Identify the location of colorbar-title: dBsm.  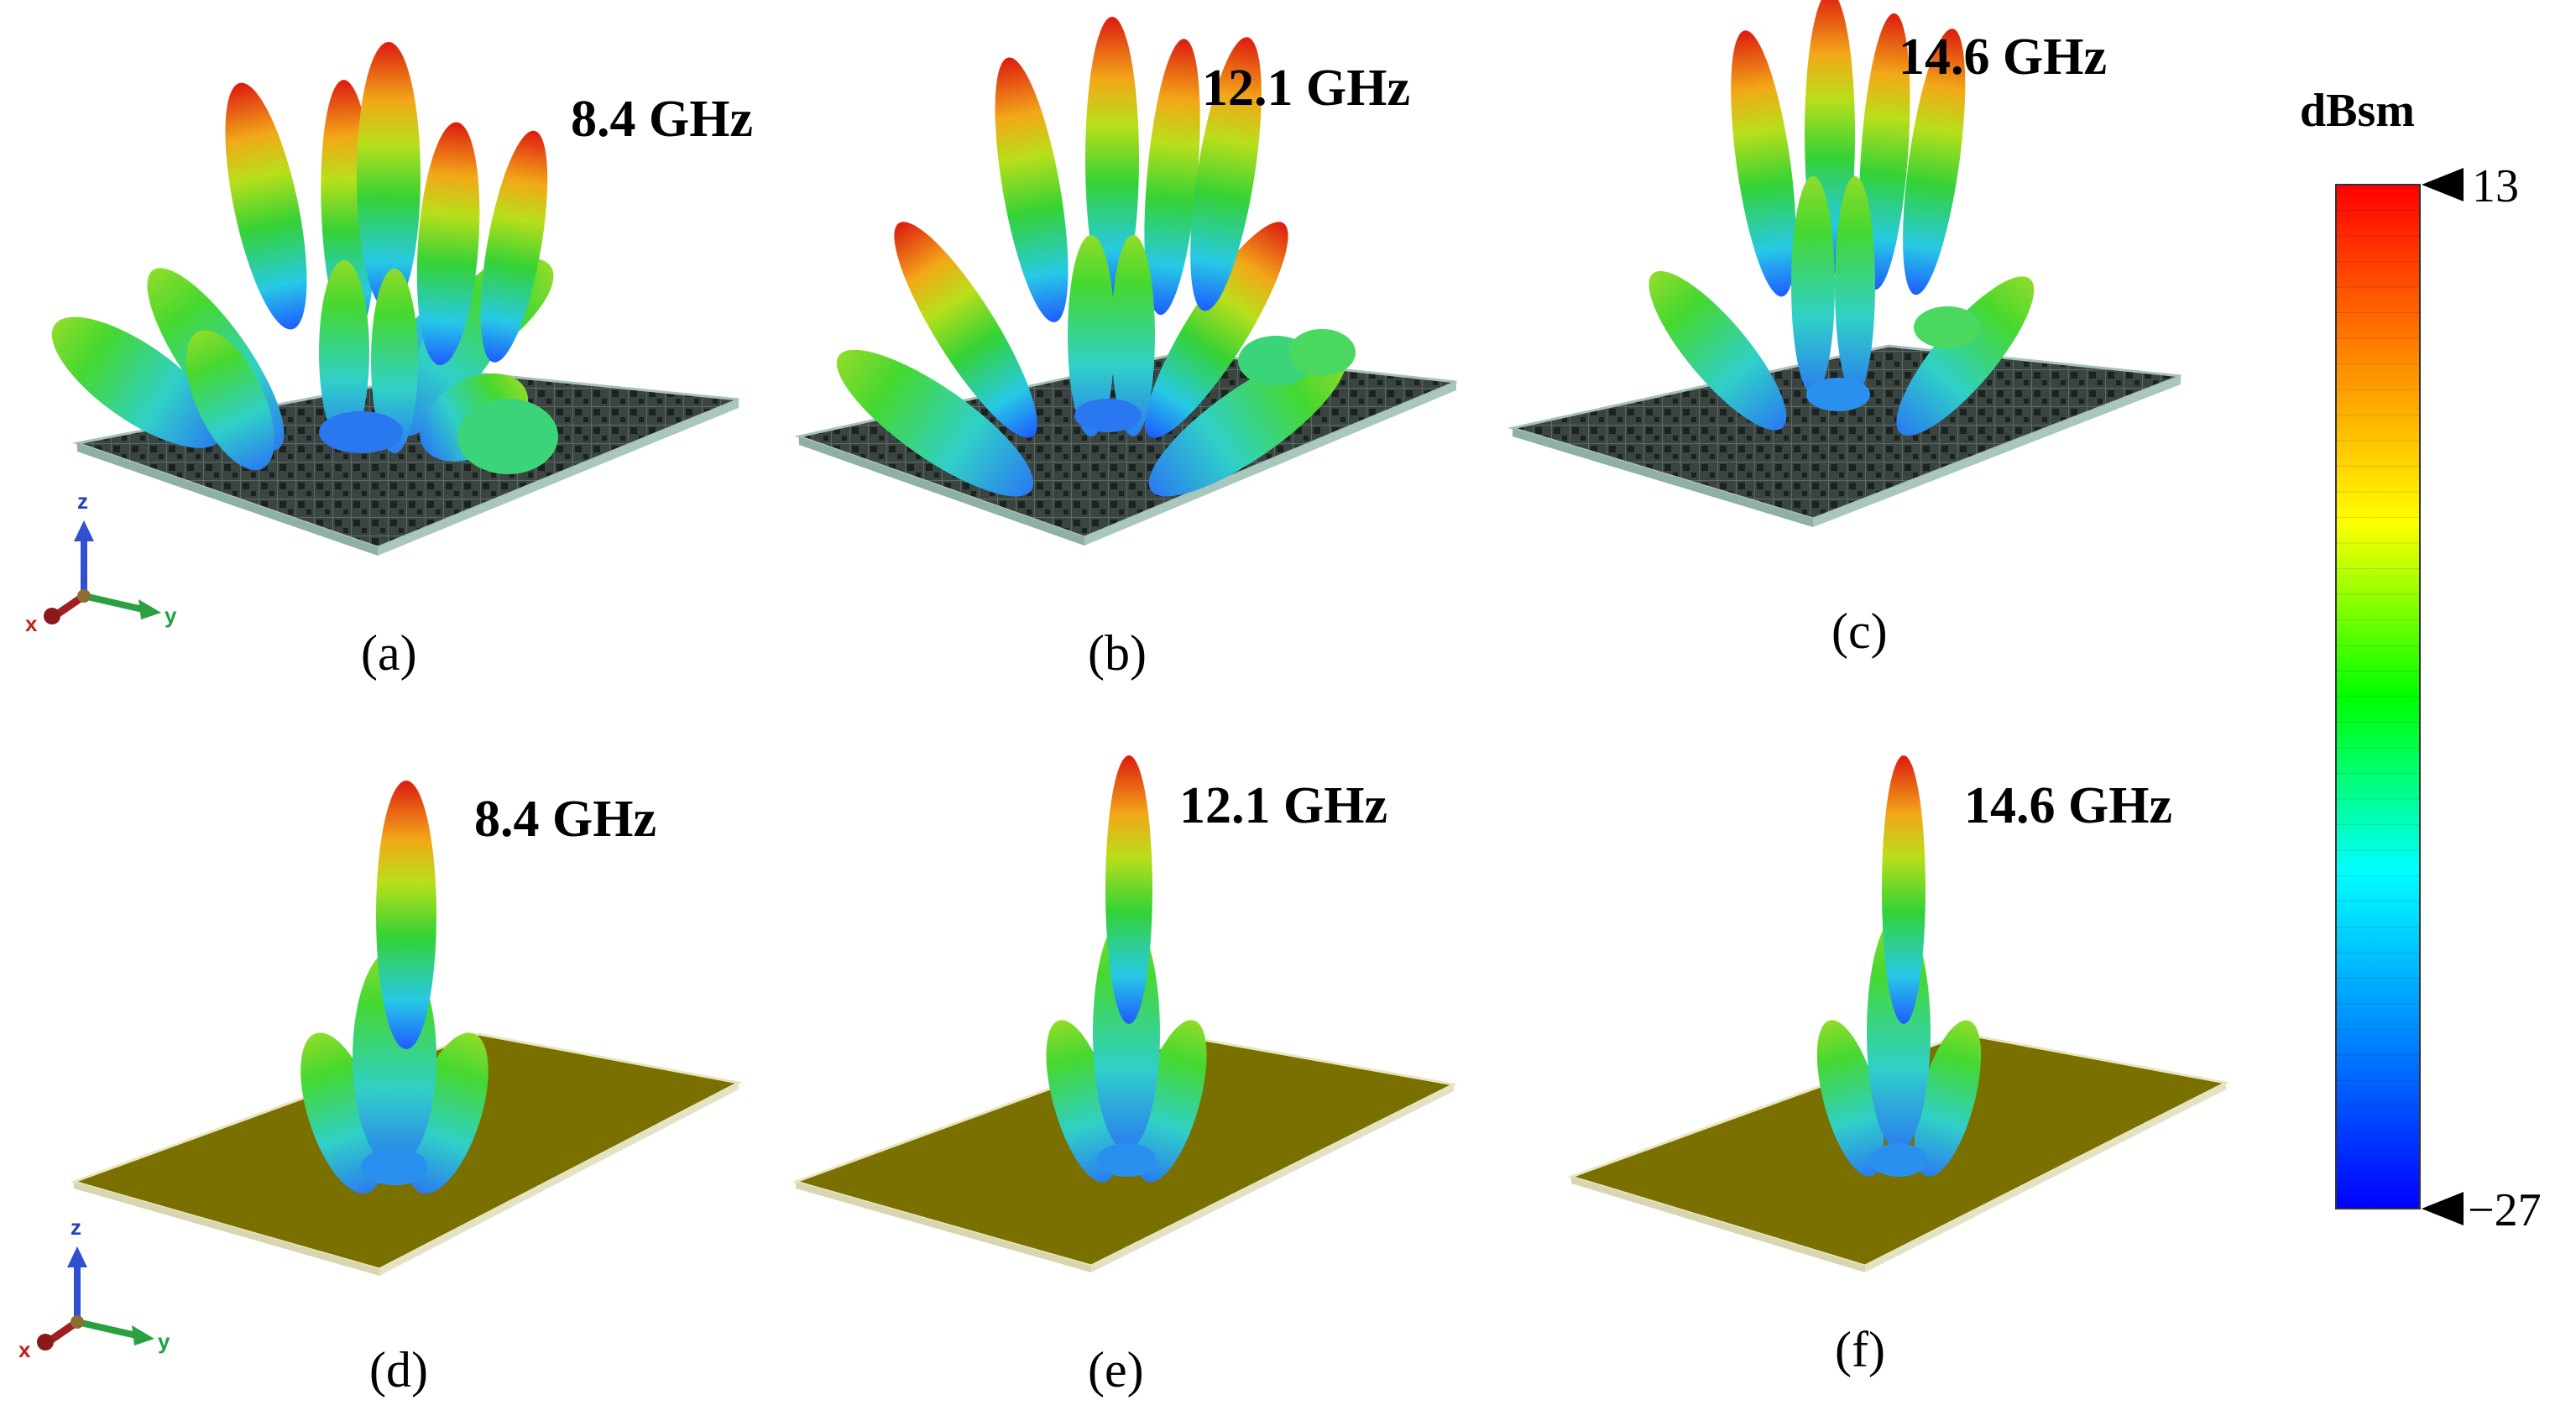
(2357, 111).